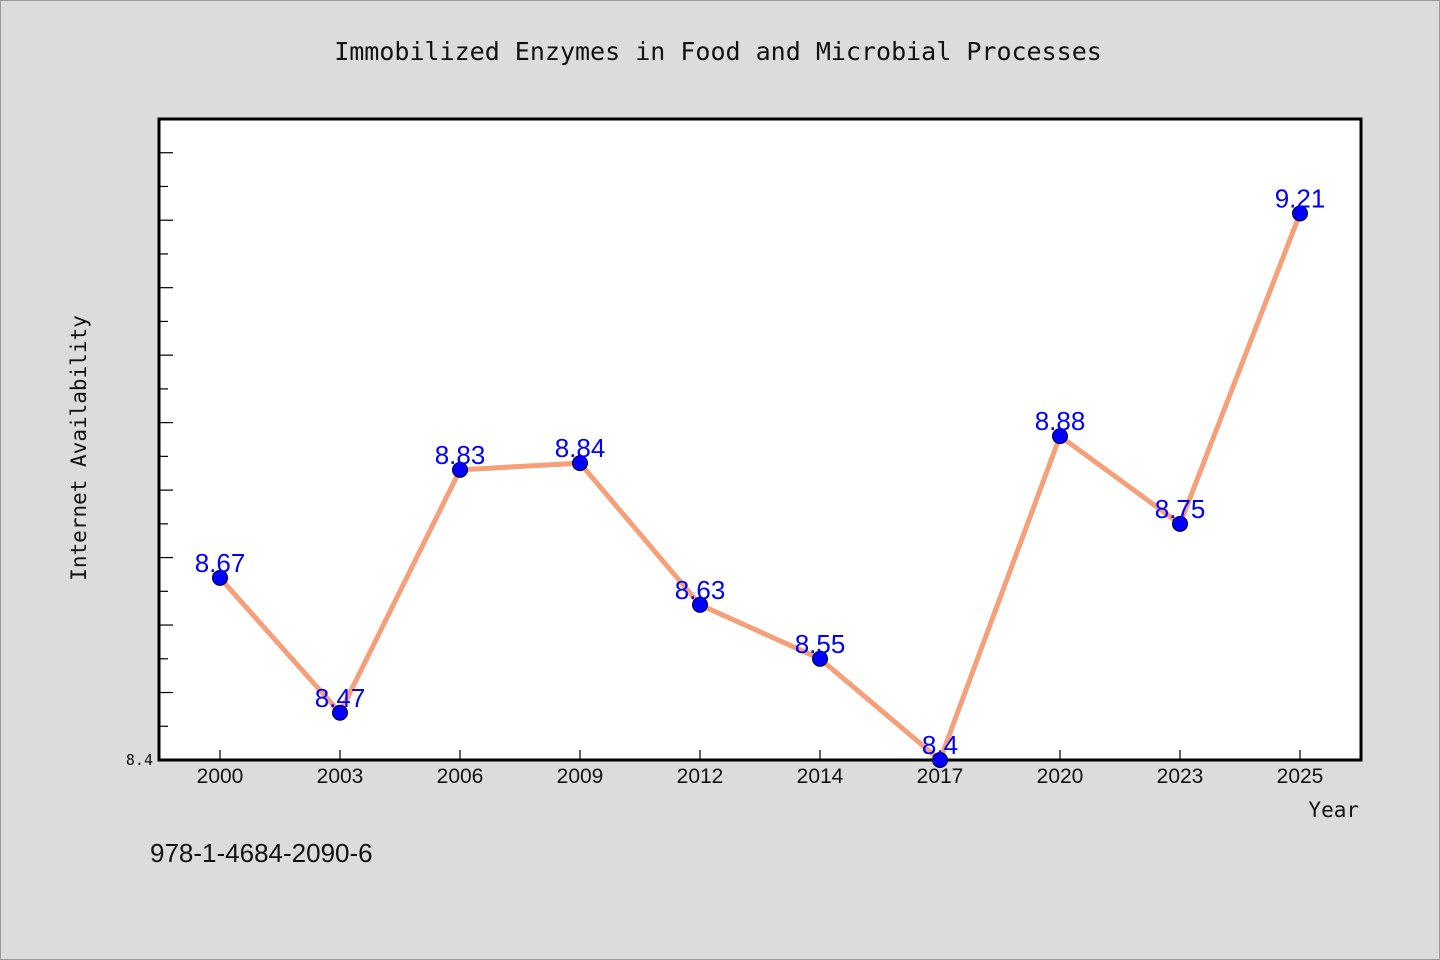 Image resolution: width=1440 pixels, height=960 pixels. Describe the element at coordinates (340, 698) in the screenshot. I see `data-label: 8.47` at that location.